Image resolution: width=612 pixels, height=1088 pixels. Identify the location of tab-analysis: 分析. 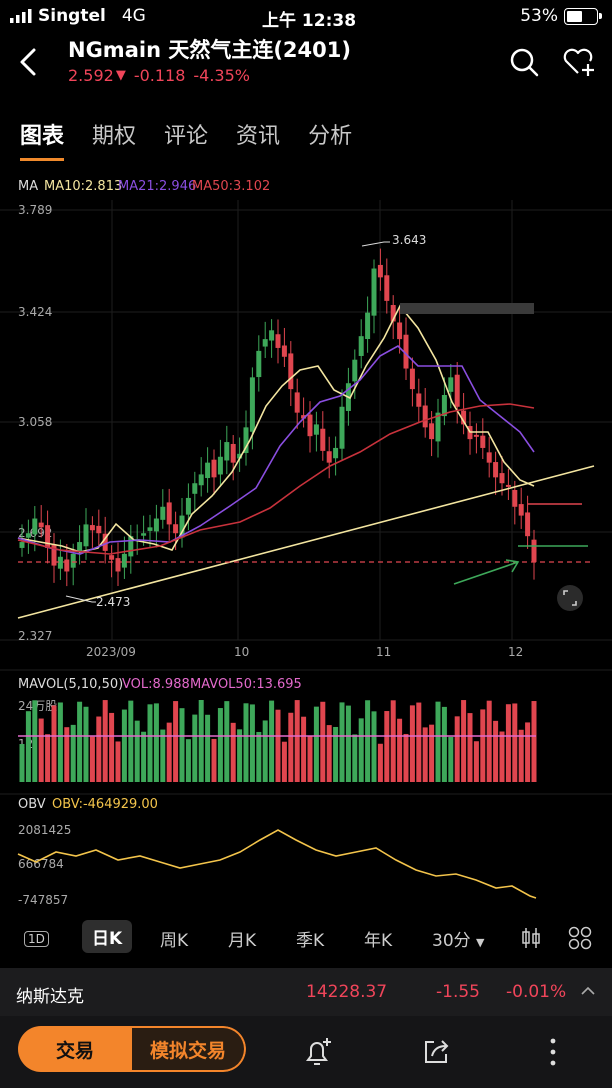
(330, 136).